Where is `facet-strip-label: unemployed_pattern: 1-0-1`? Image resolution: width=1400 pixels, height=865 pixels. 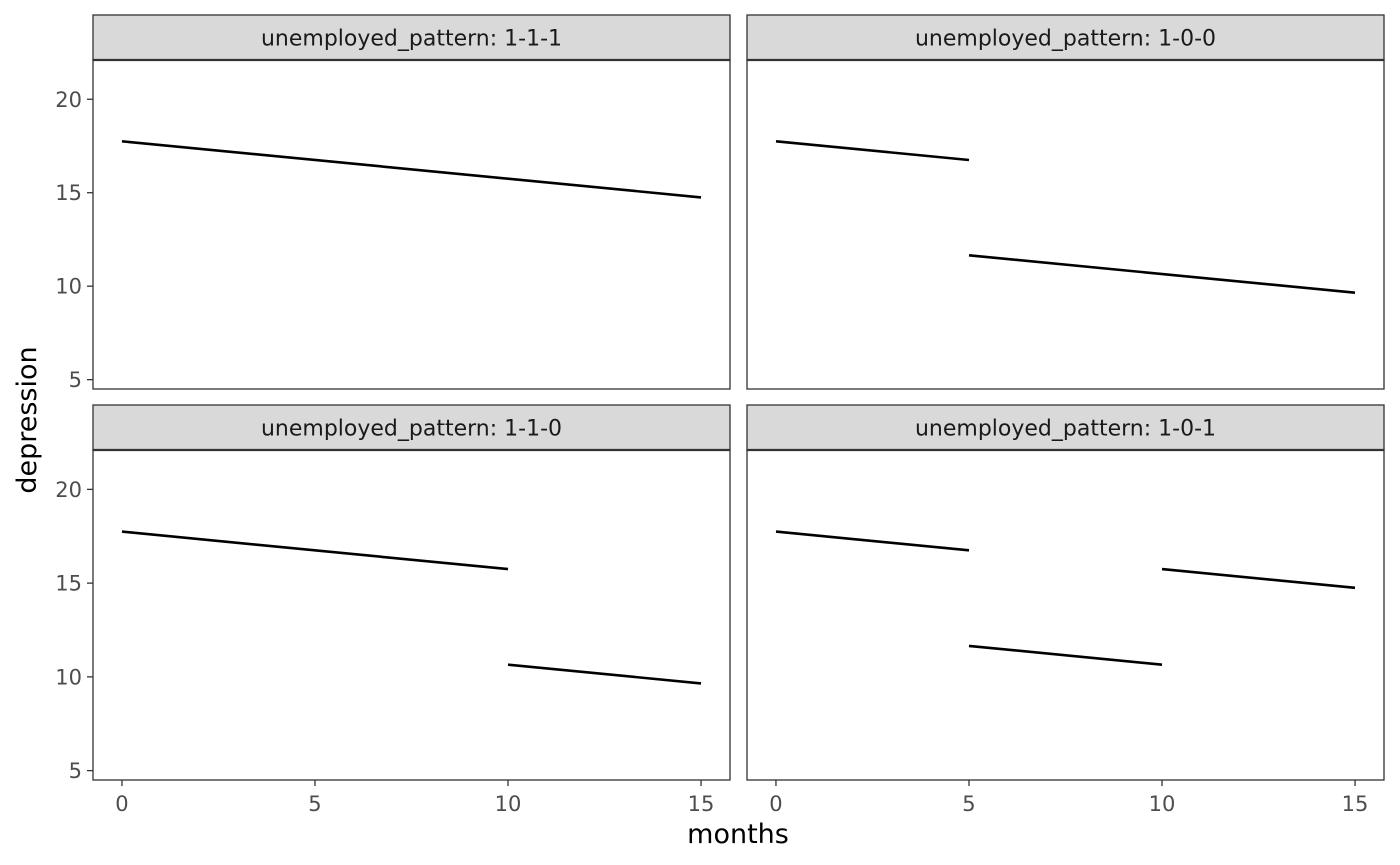 facet-strip-label: unemployed_pattern: 1-0-1 is located at coordinates (1065, 429).